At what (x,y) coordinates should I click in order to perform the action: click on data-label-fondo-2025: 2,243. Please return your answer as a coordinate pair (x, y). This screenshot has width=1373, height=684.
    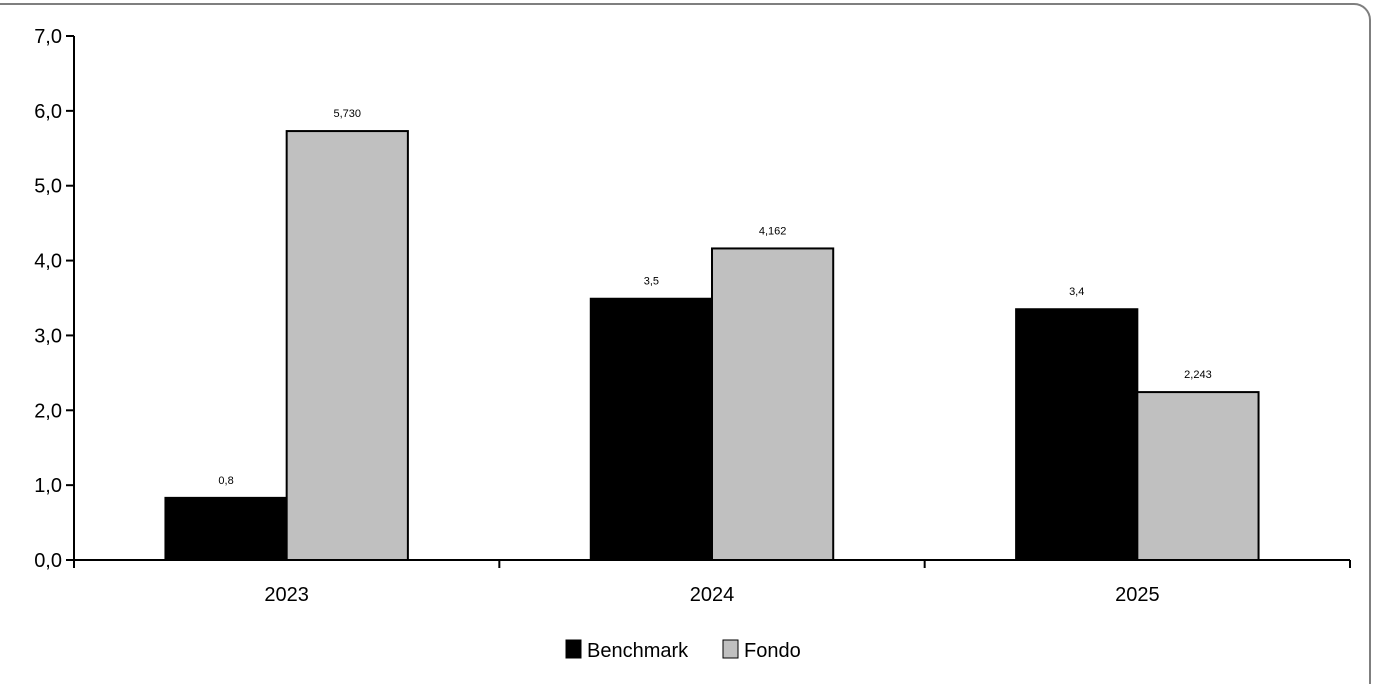
    Looking at the image, I should click on (1198, 375).